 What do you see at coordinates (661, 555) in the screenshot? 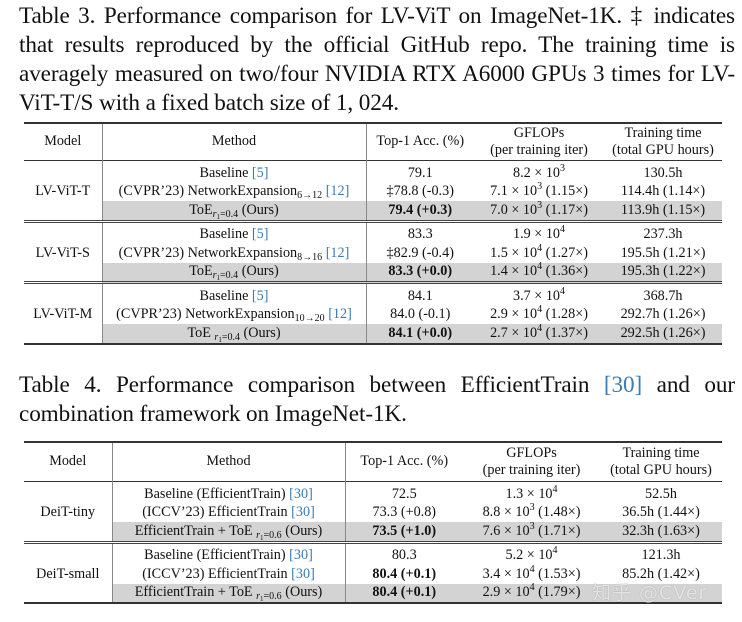
I see `training-time-cell: 121.3h` at bounding box center [661, 555].